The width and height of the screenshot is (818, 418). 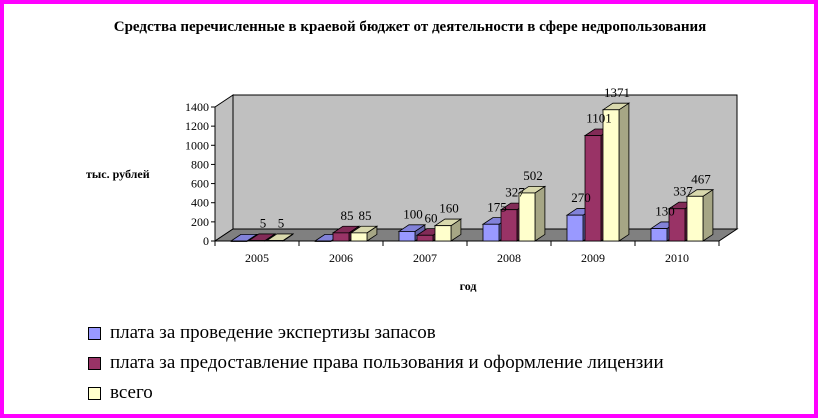 I want to click on legend-item-total: всего, so click(x=376, y=393).